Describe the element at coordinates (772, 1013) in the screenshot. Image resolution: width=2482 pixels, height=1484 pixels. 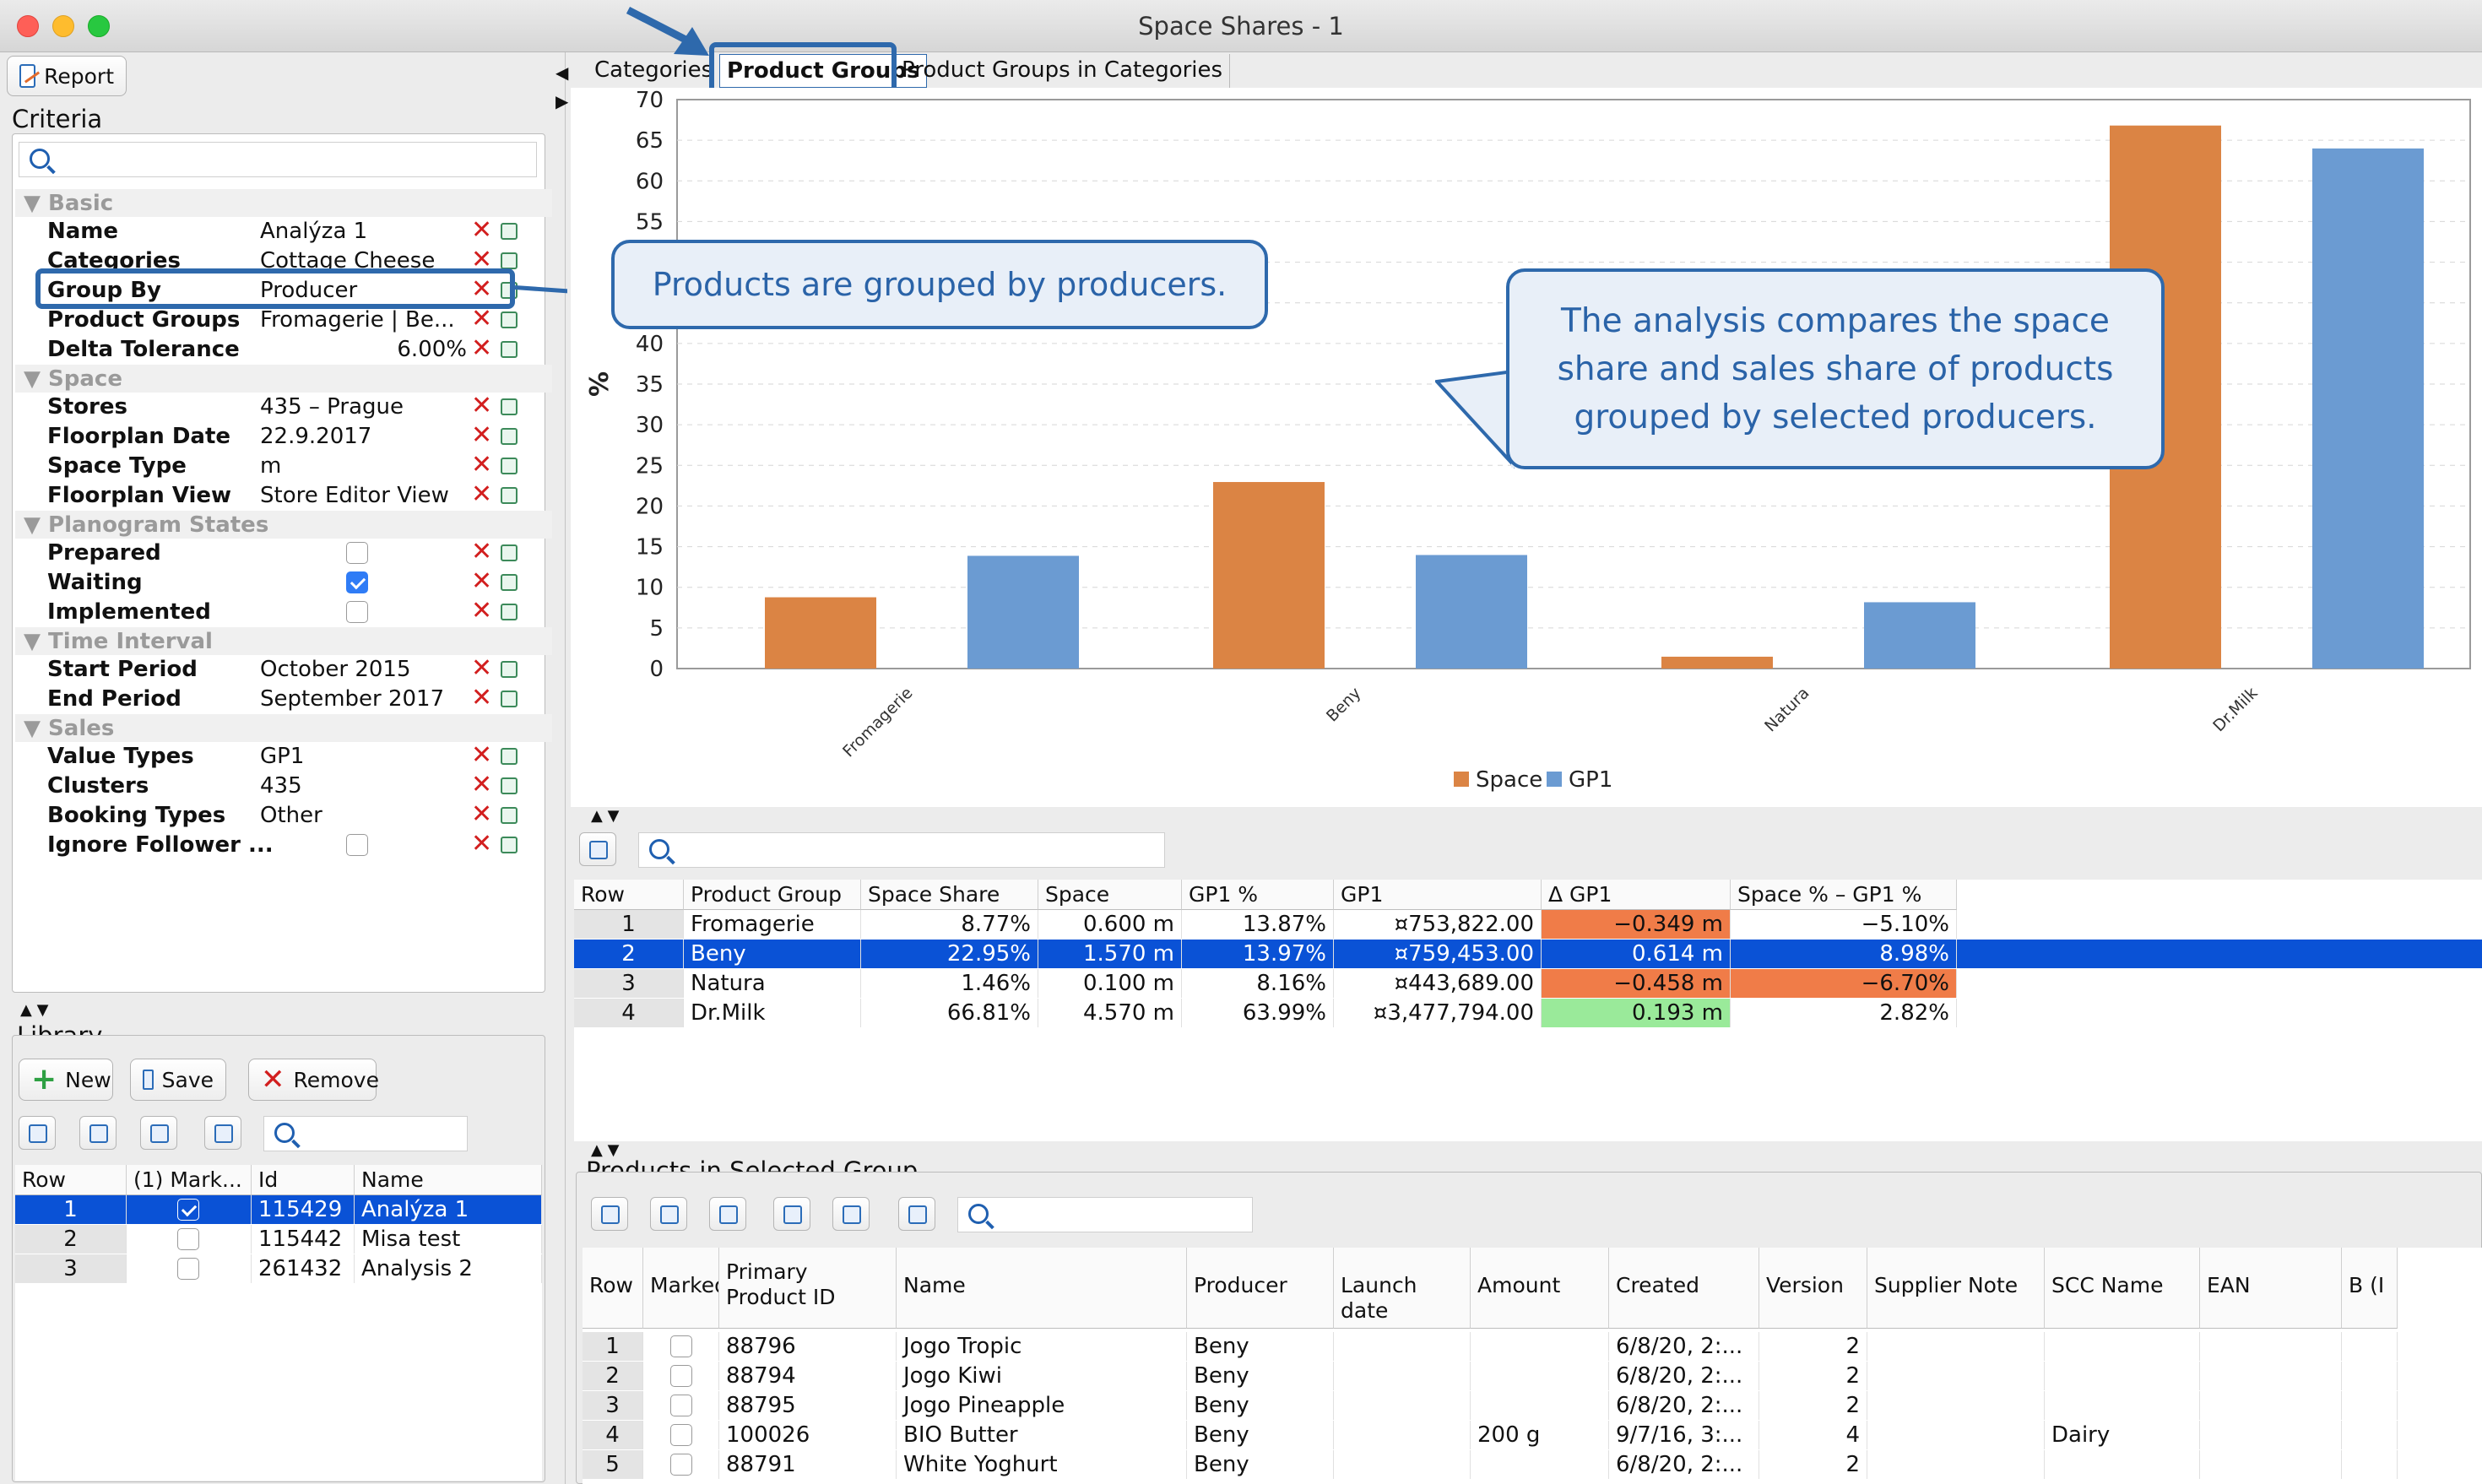
I see `summary-cell-group: Dr.Milk` at that location.